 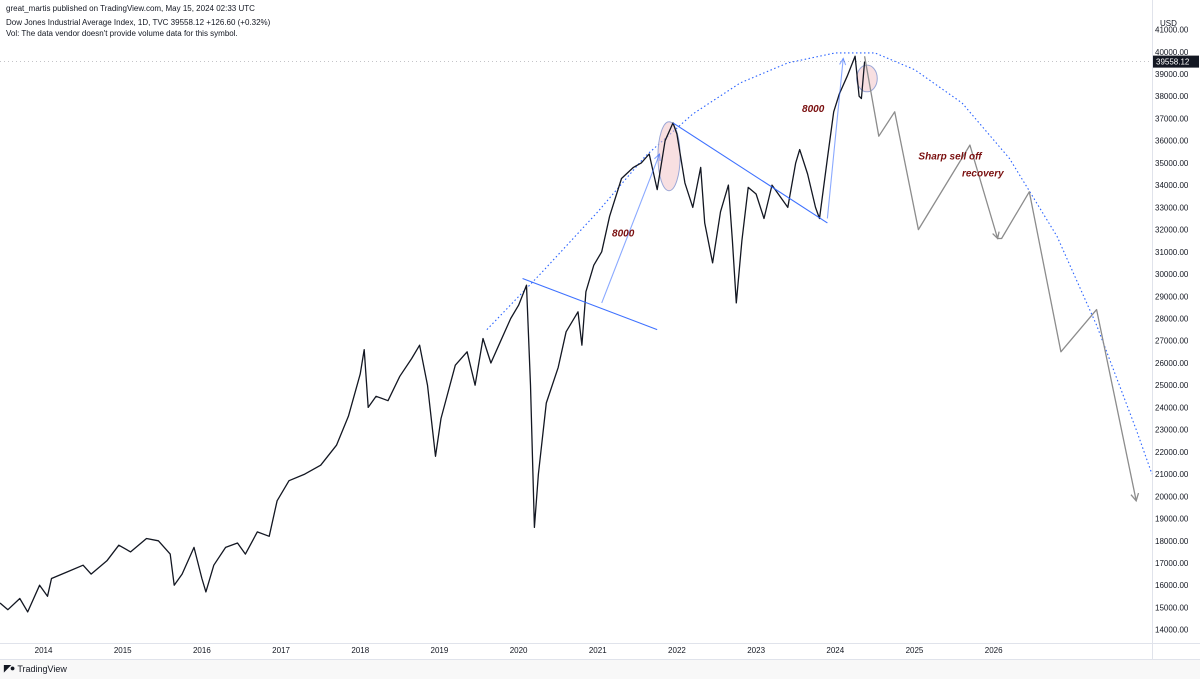 I want to click on y-tick-label-3: 17000.00, so click(x=1172, y=563).